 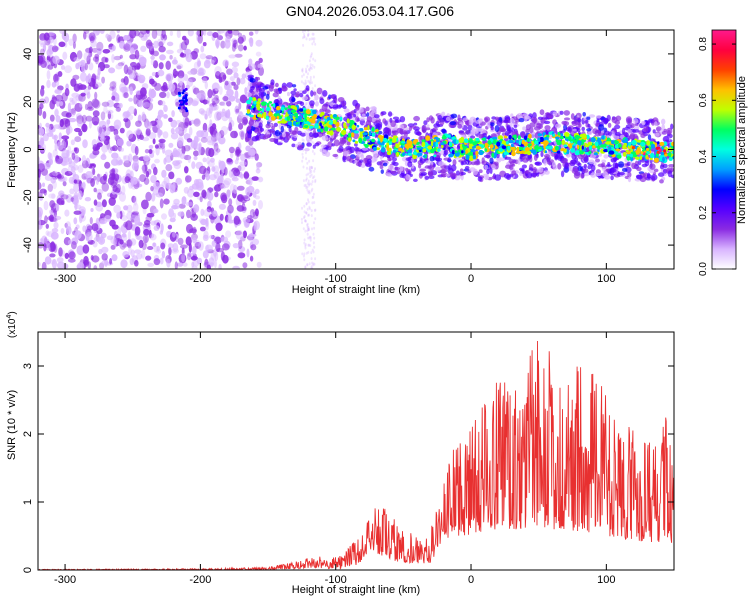 What do you see at coordinates (186, 100) in the screenshot?
I see `early-source` at bounding box center [186, 100].